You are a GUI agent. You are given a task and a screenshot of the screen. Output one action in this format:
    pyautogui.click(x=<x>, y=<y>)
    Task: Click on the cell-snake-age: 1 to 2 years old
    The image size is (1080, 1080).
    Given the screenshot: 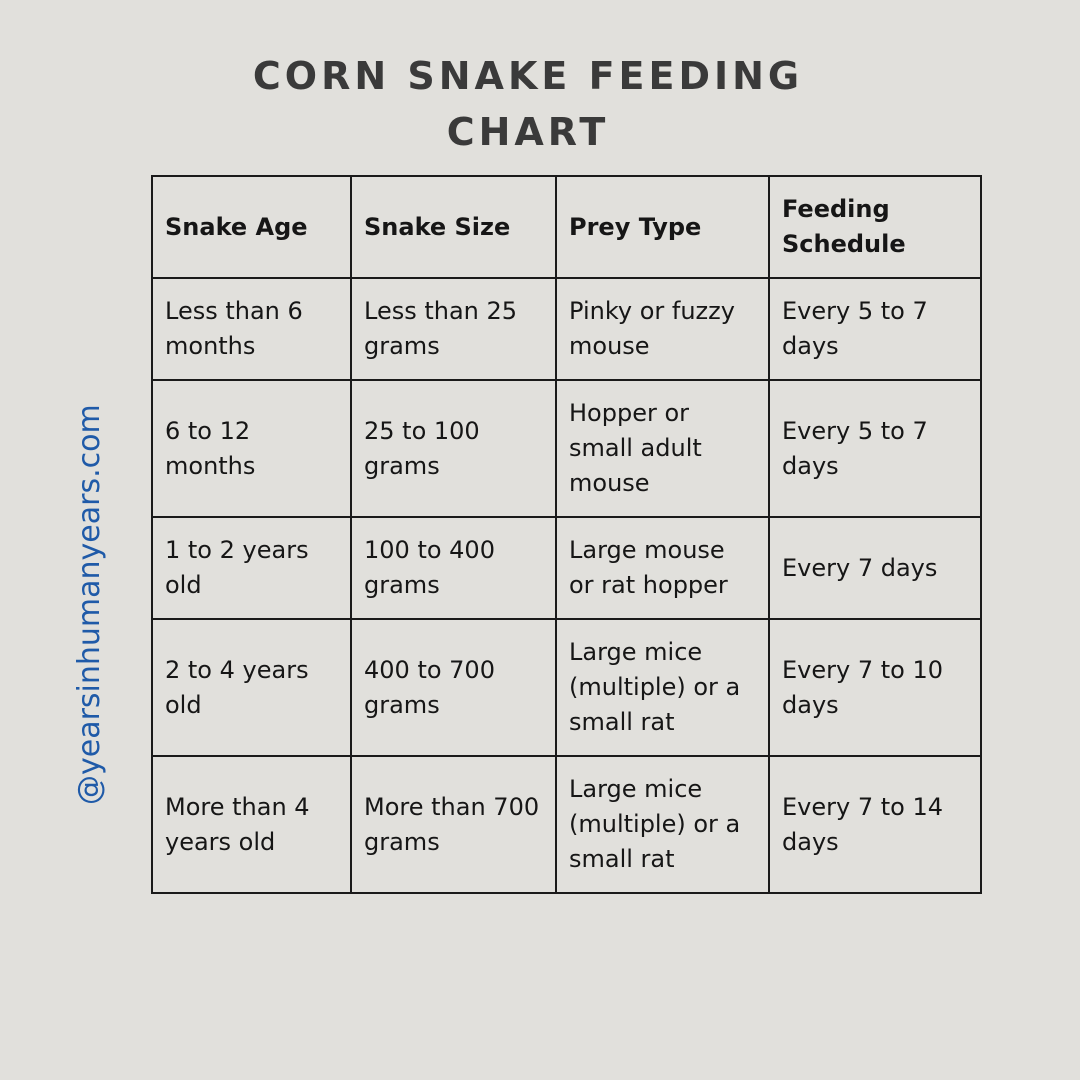 What is the action you would take?
    pyautogui.click(x=251, y=568)
    